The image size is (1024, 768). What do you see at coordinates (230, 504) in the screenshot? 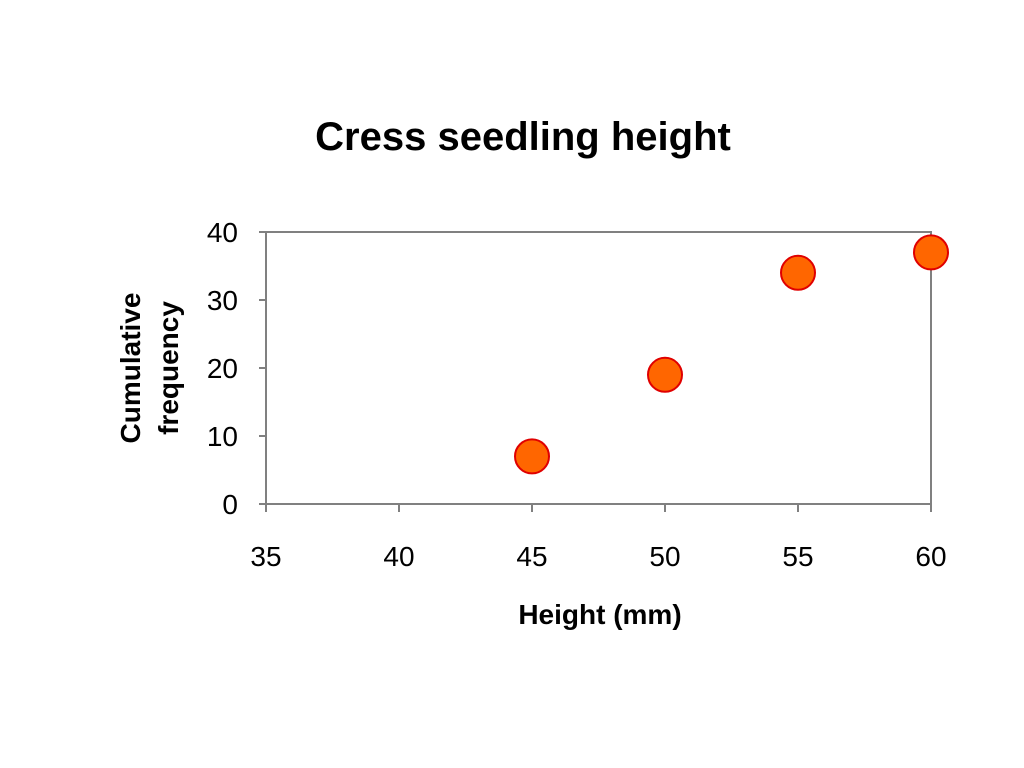
I see `y-tick-label: 0` at bounding box center [230, 504].